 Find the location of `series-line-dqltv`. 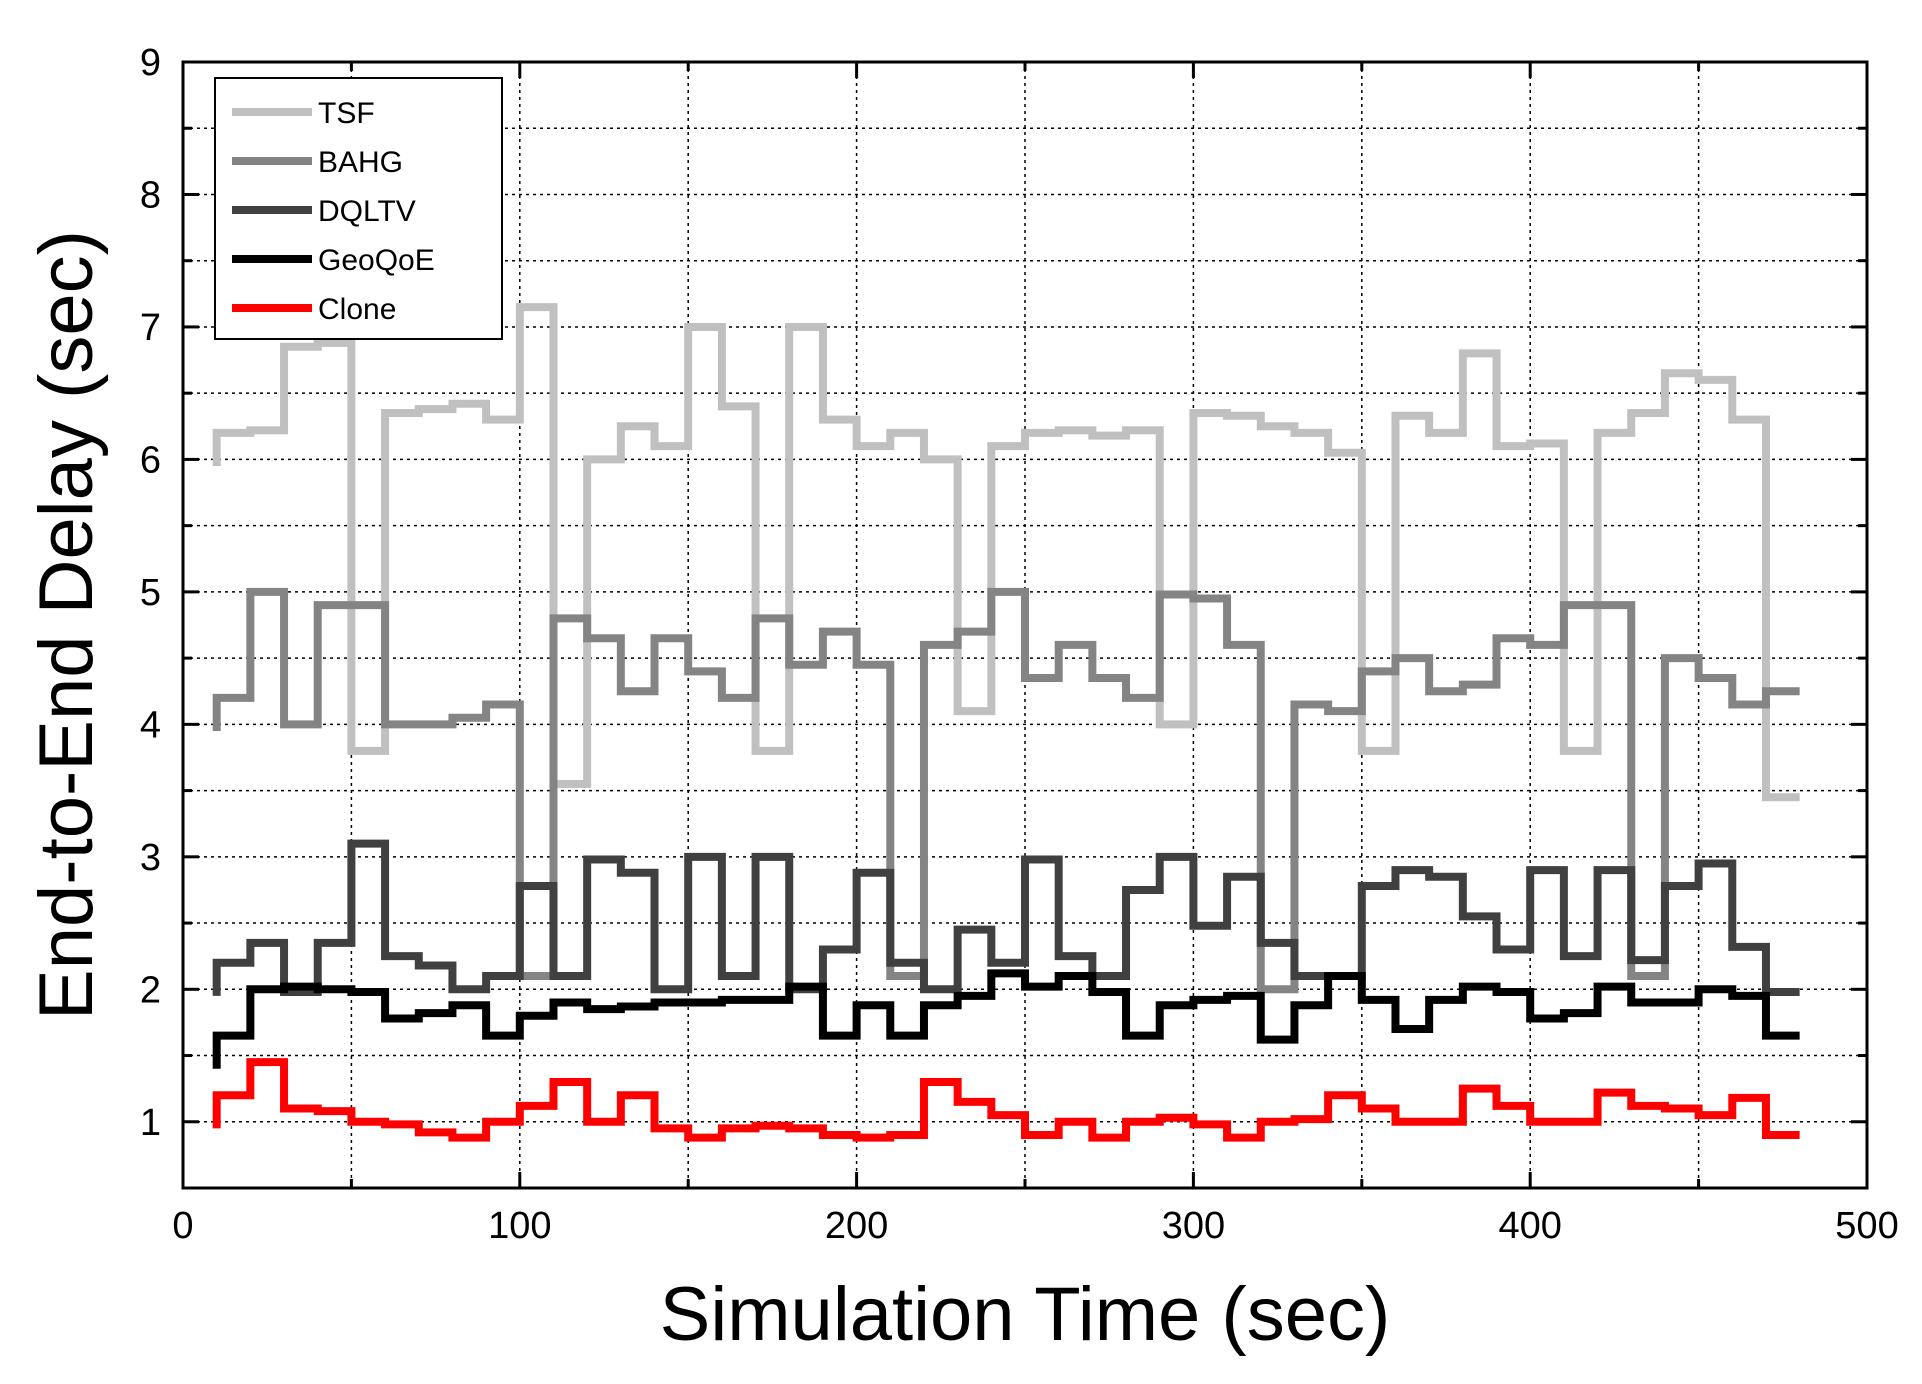

series-line-dqltv is located at coordinates (1006, 917).